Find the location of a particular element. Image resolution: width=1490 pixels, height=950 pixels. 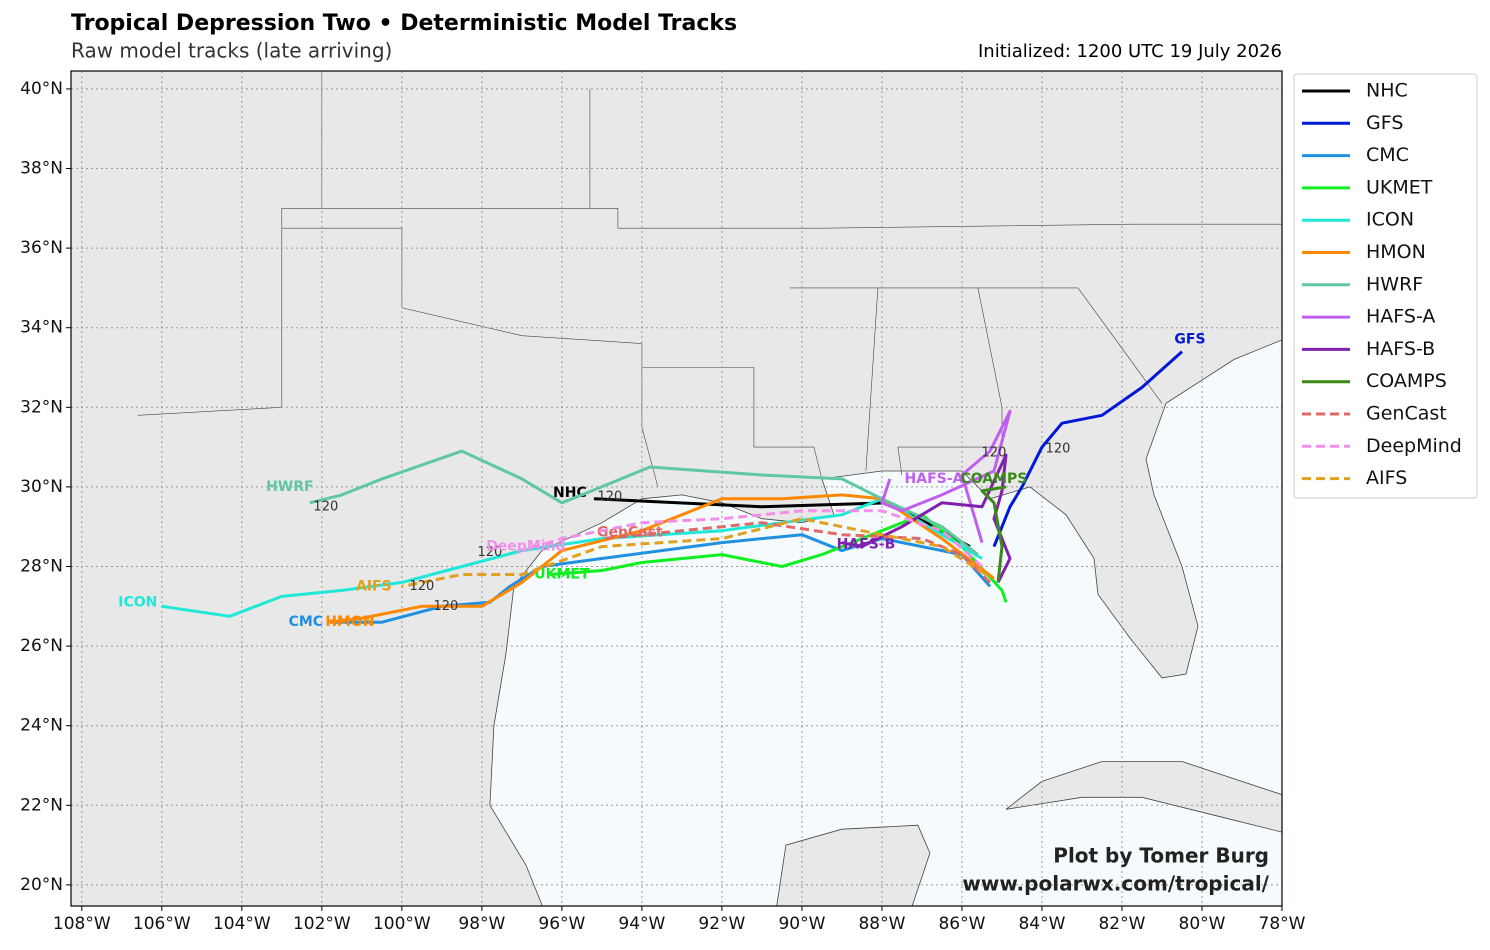

legend-label: GenCast is located at coordinates (1406, 414).